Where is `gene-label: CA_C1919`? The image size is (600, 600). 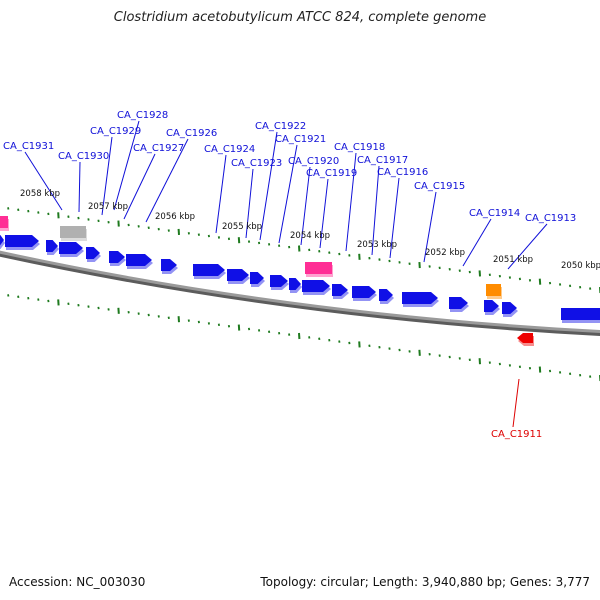
gene-label: CA_C1919 is located at coordinates (331, 173).